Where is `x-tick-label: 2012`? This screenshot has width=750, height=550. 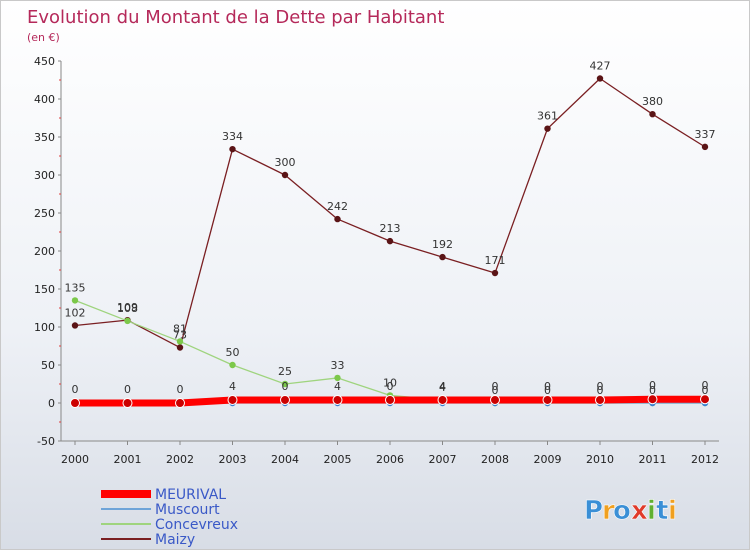 x-tick-label: 2012 is located at coordinates (705, 459).